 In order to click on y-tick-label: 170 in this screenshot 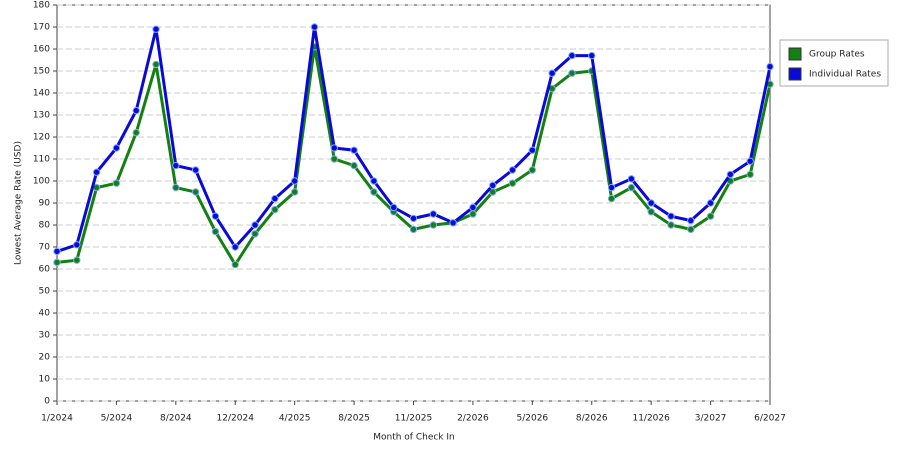, I will do `click(41, 28)`.